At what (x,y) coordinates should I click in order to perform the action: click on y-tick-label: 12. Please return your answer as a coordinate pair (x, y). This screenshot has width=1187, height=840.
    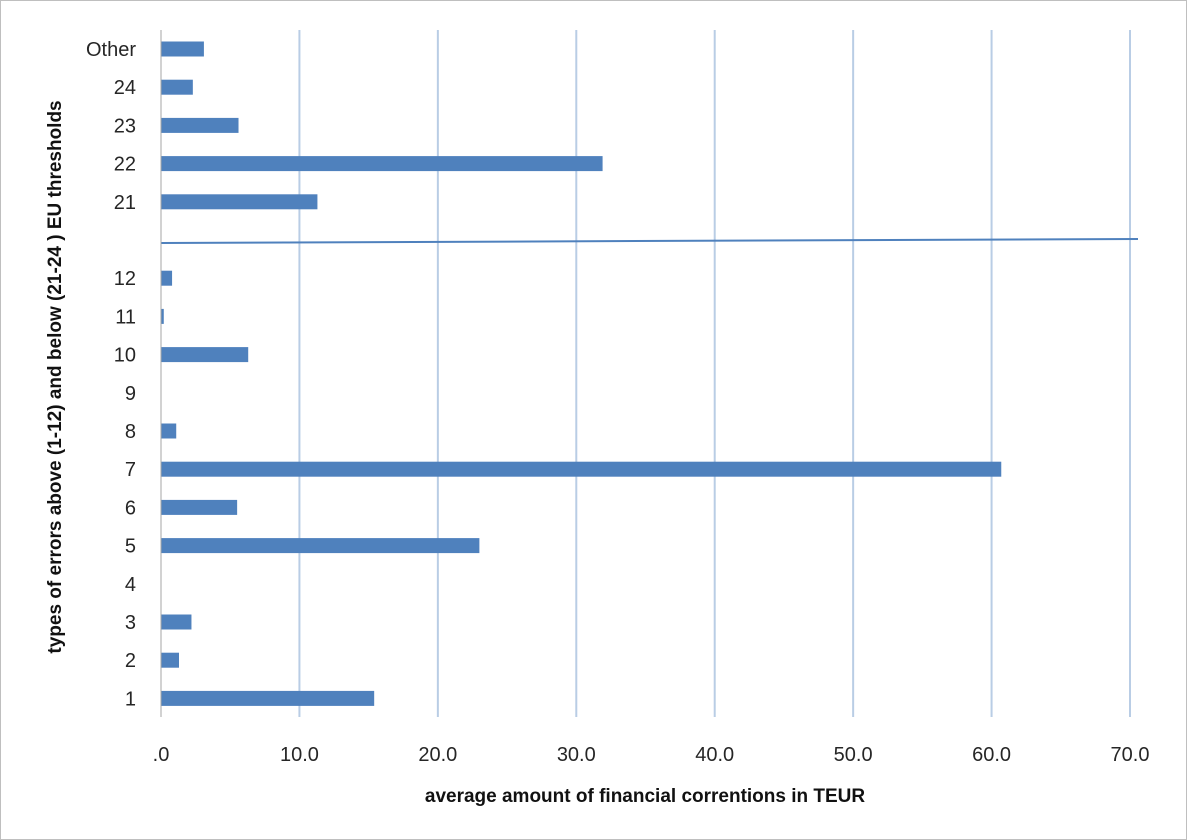
    Looking at the image, I should click on (125, 279).